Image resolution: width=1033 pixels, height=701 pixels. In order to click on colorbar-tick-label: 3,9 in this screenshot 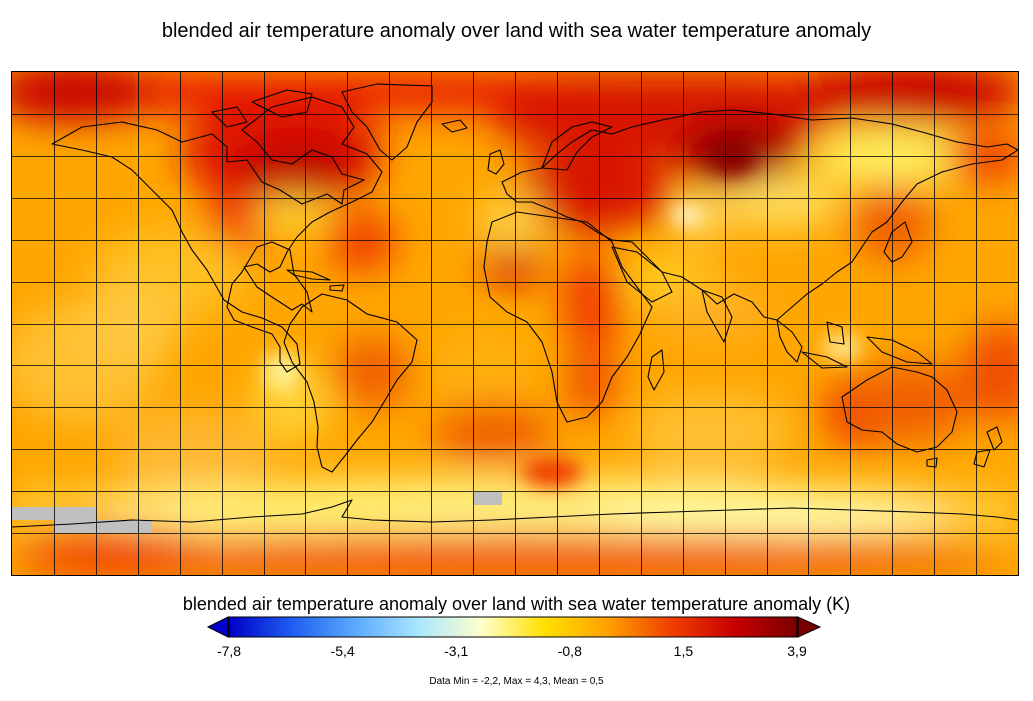, I will do `click(797, 651)`.